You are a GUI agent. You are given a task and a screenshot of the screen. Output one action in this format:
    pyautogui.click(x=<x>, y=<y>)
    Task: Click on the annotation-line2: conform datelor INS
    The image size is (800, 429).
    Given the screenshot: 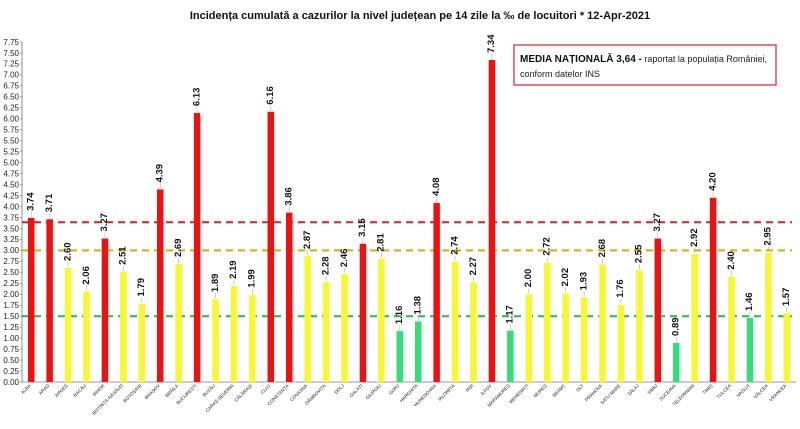 What is the action you would take?
    pyautogui.click(x=560, y=74)
    